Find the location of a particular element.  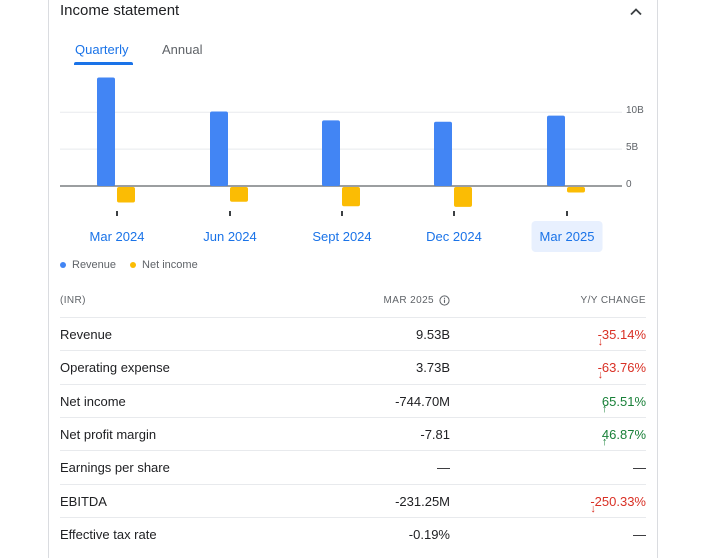

legend-net-income-label: Net income is located at coordinates (170, 265).